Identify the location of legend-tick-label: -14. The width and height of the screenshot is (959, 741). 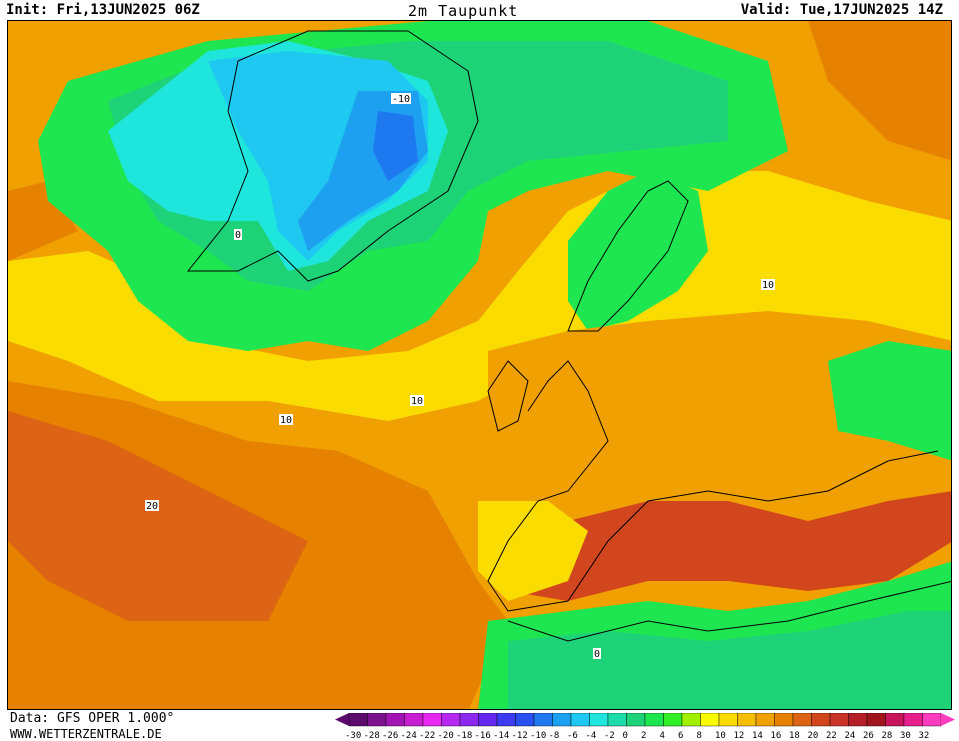
(501, 736).